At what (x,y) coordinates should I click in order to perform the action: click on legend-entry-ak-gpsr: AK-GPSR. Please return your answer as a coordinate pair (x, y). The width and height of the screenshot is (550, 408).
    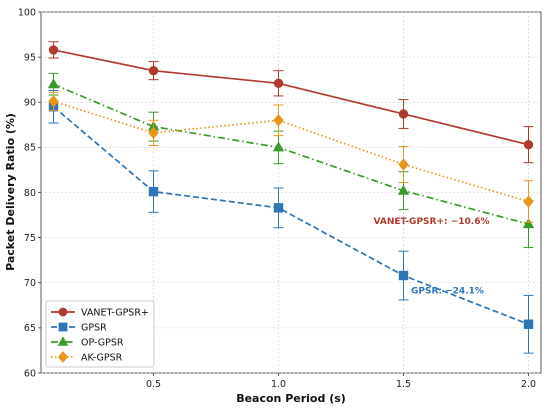
    Looking at the image, I should click on (87, 357).